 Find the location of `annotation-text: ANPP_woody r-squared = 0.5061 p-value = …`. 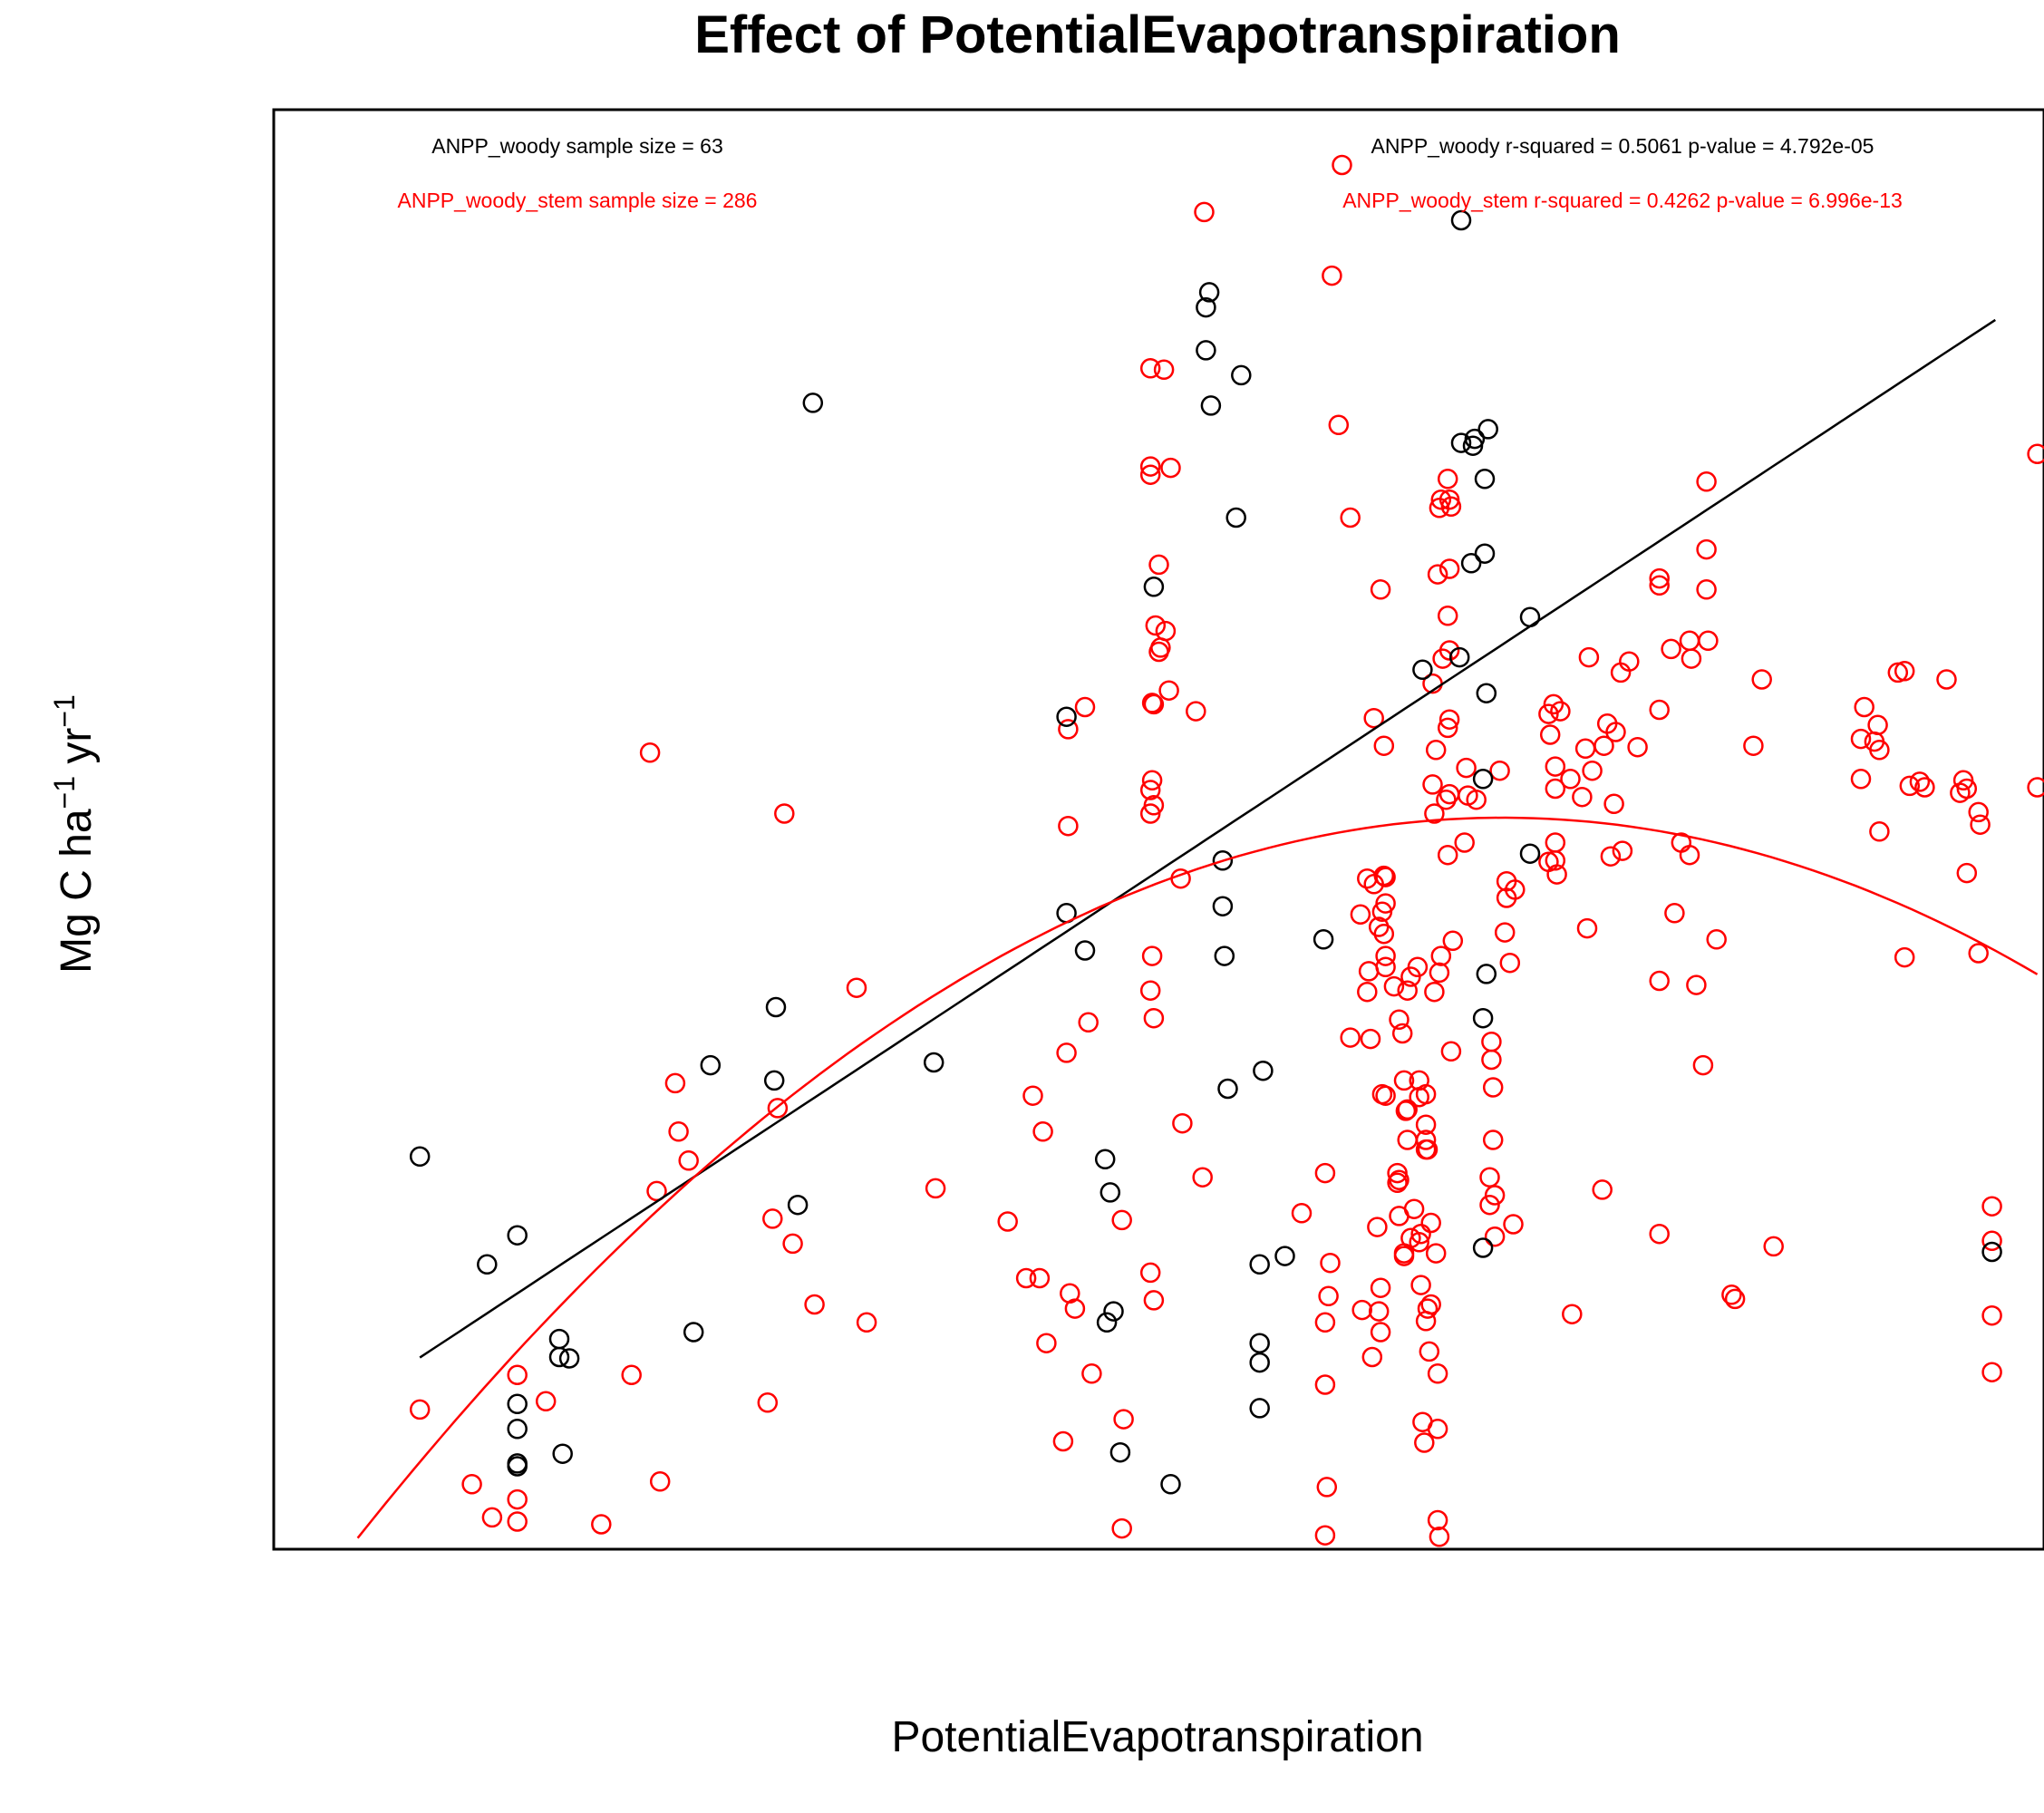

annotation-text: ANPP_woody r-squared = 0.5061 p-value = … is located at coordinates (1622, 146).